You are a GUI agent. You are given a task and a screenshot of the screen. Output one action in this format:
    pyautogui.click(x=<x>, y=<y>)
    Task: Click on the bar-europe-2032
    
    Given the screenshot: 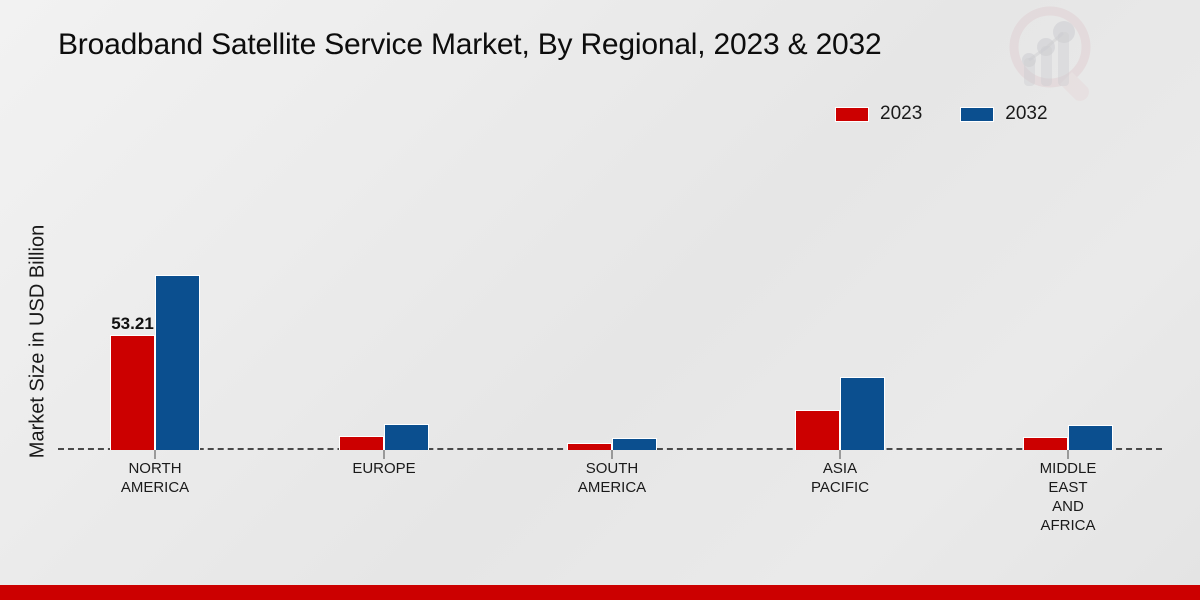 What is the action you would take?
    pyautogui.click(x=406, y=437)
    